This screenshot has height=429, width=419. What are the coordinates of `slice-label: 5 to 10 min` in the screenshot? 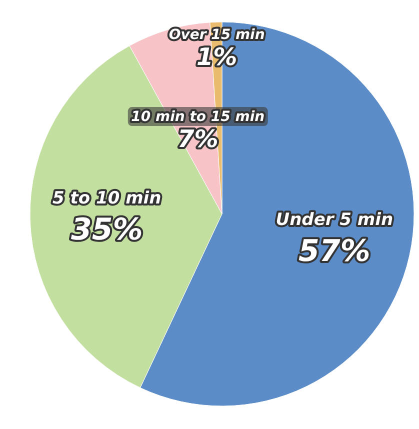 It's located at (107, 198).